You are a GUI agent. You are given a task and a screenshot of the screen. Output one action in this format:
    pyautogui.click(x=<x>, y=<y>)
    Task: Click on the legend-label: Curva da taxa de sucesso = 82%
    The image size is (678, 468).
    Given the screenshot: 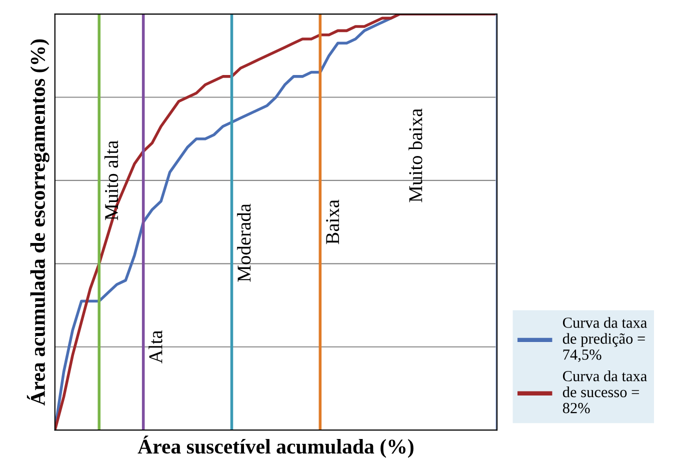 What is the action you would take?
    pyautogui.click(x=604, y=392)
    